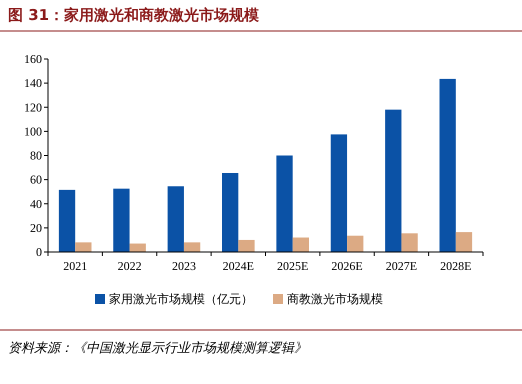 The width and height of the screenshot is (522, 384). I want to click on x-tick-label: 2022, so click(130, 266).